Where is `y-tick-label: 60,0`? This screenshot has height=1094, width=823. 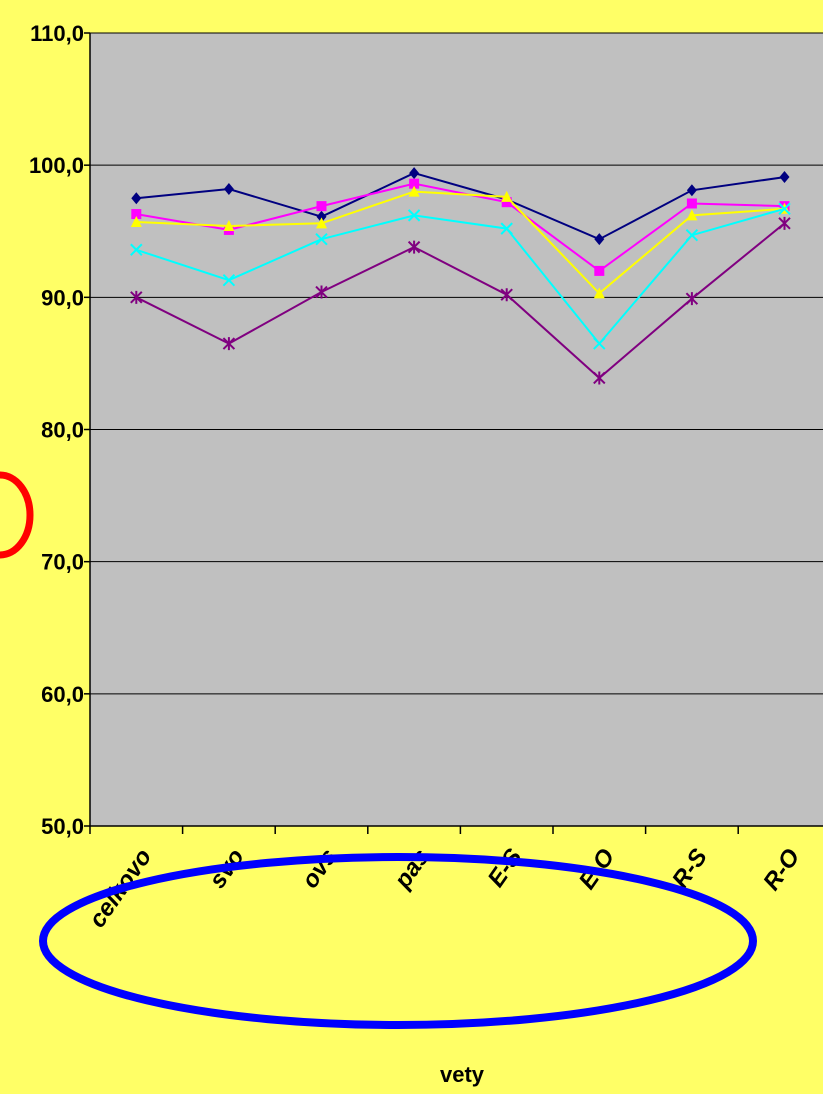
y-tick-label: 60,0 is located at coordinates (62, 694).